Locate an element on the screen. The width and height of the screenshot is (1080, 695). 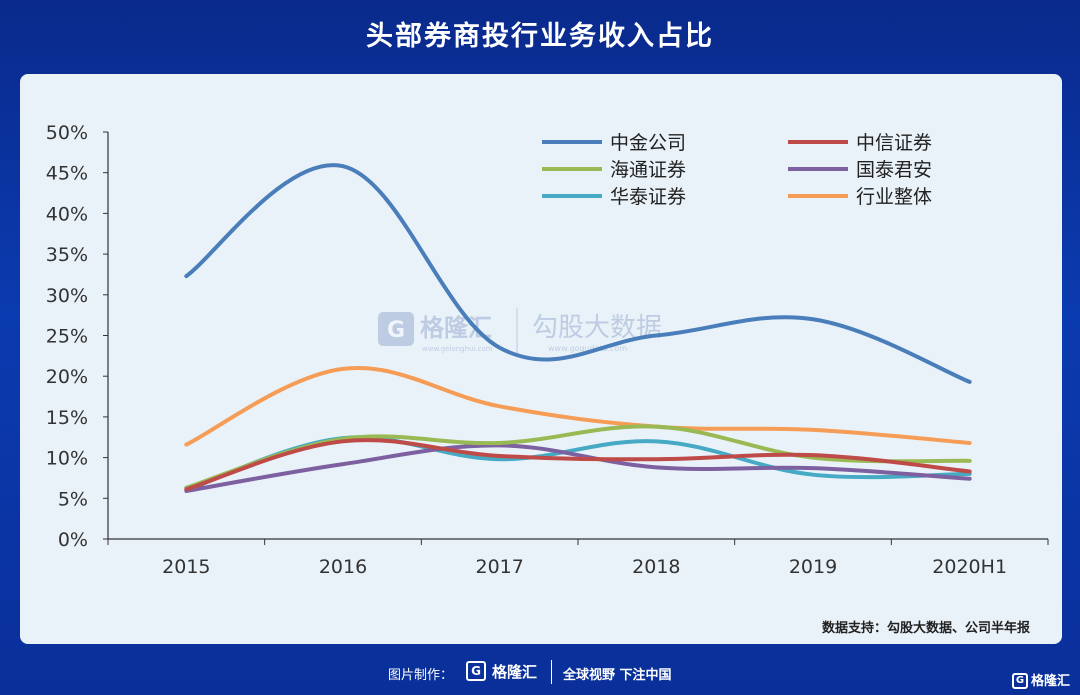
x-tick-label: 2018 is located at coordinates (656, 567).